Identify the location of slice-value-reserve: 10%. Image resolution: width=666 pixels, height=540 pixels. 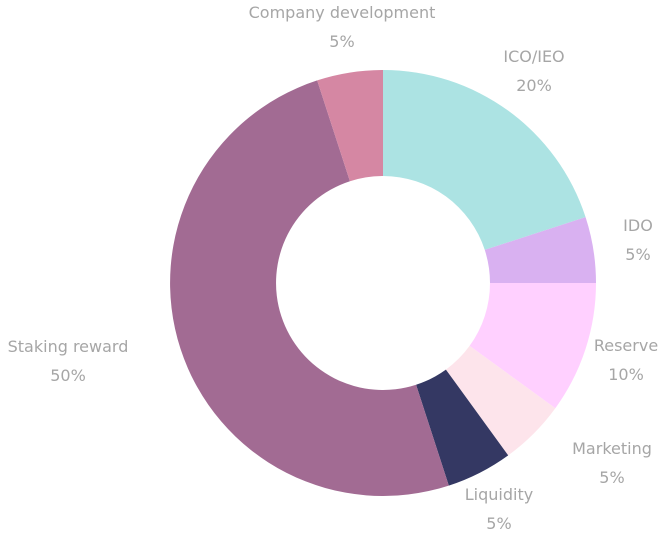
(626, 374).